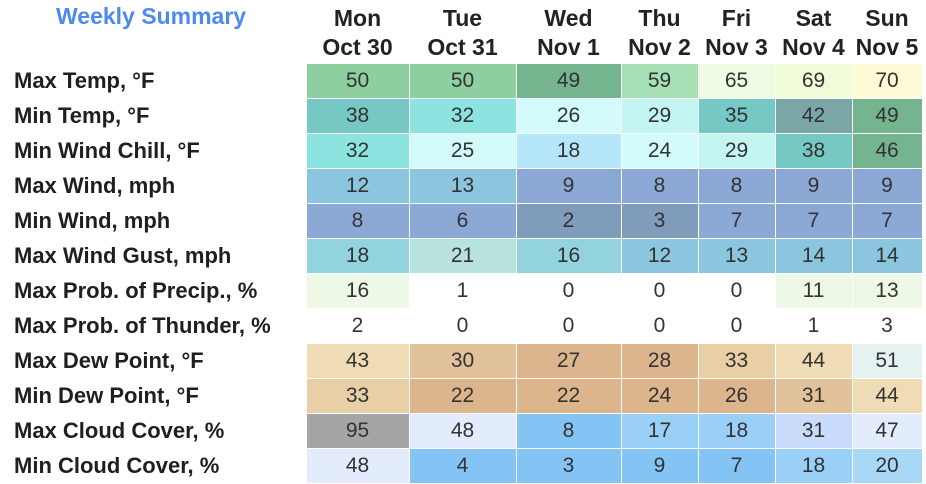 The height and width of the screenshot is (484, 926). Describe the element at coordinates (357, 431) in the screenshot. I see `value-cell: 95` at that location.